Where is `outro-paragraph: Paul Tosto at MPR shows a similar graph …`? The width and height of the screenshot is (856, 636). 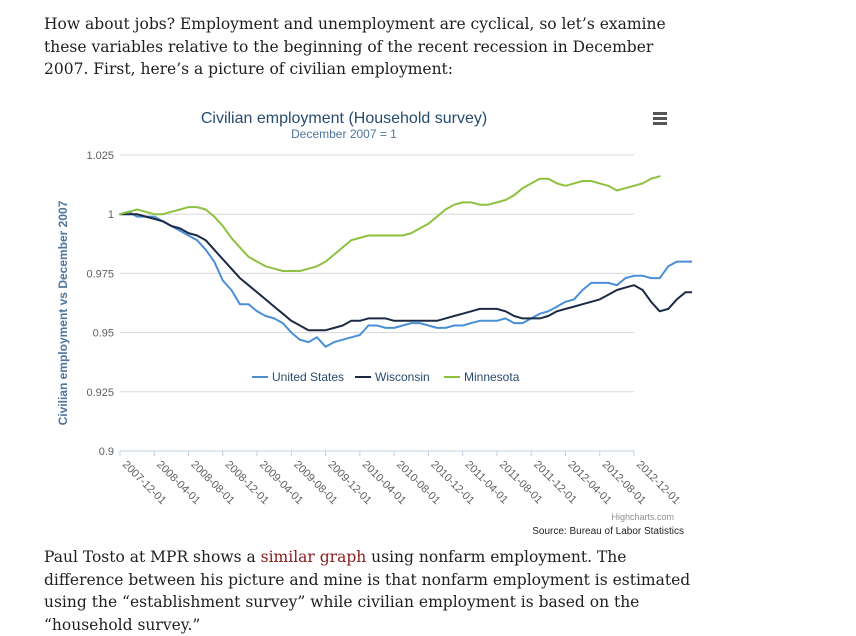
outro-paragraph: Paul Tosto at MPR shows a similar graph … is located at coordinates (369, 591).